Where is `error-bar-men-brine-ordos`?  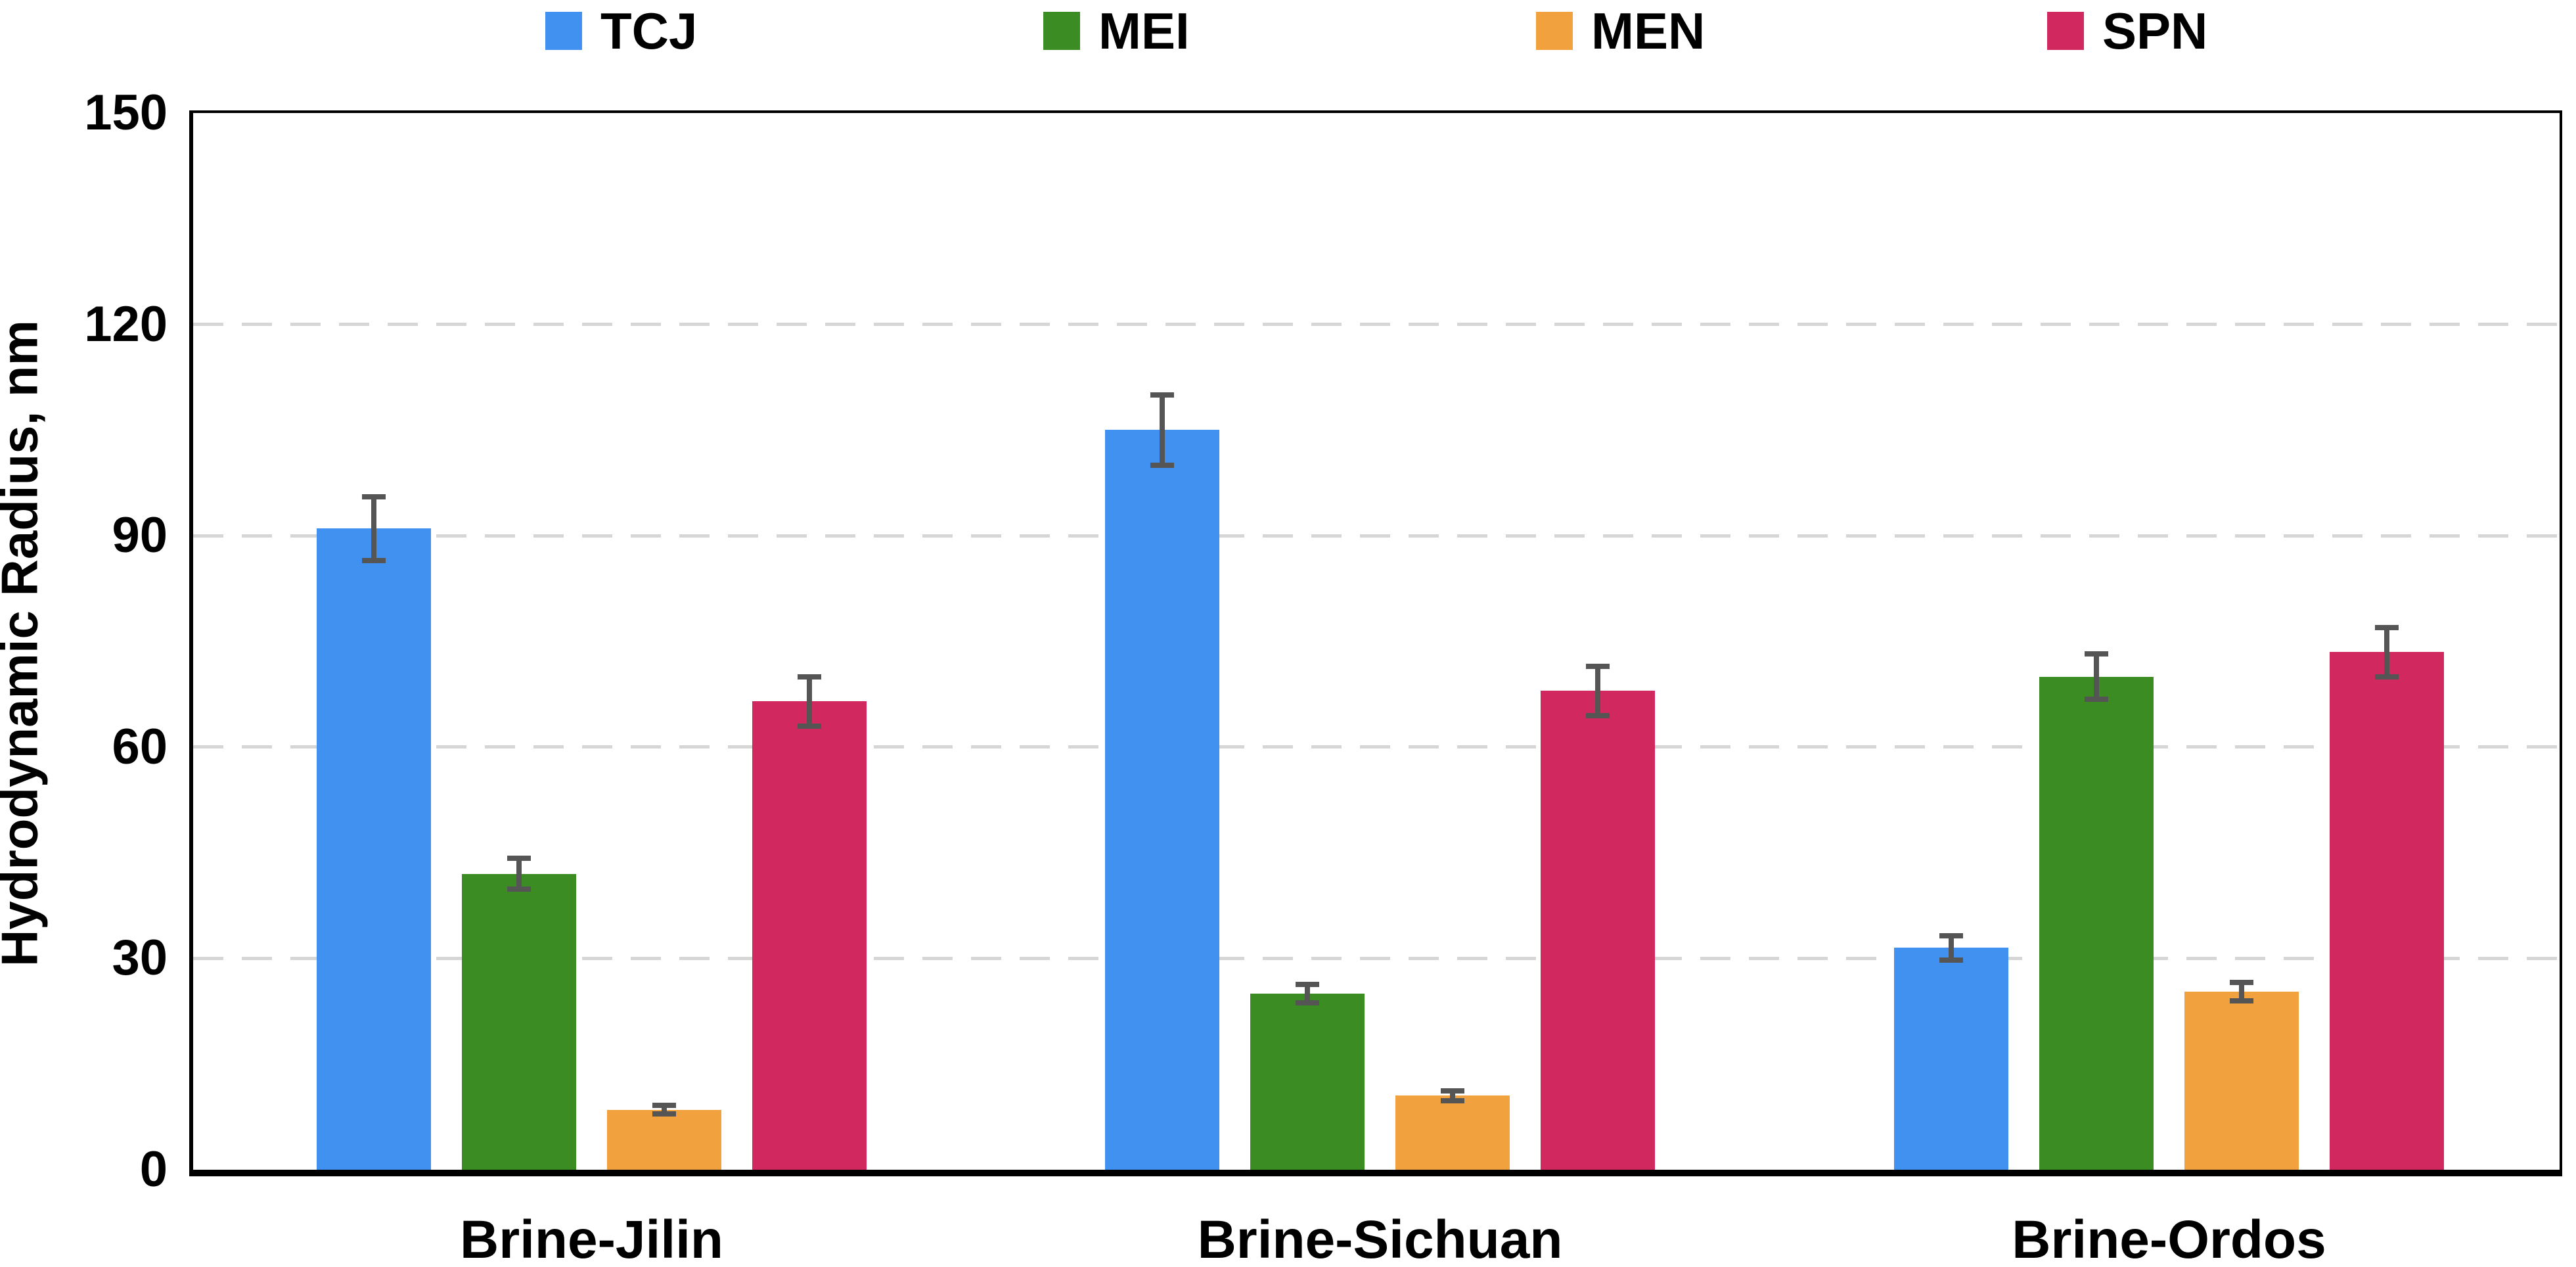 error-bar-men-brine-ordos is located at coordinates (2241, 991).